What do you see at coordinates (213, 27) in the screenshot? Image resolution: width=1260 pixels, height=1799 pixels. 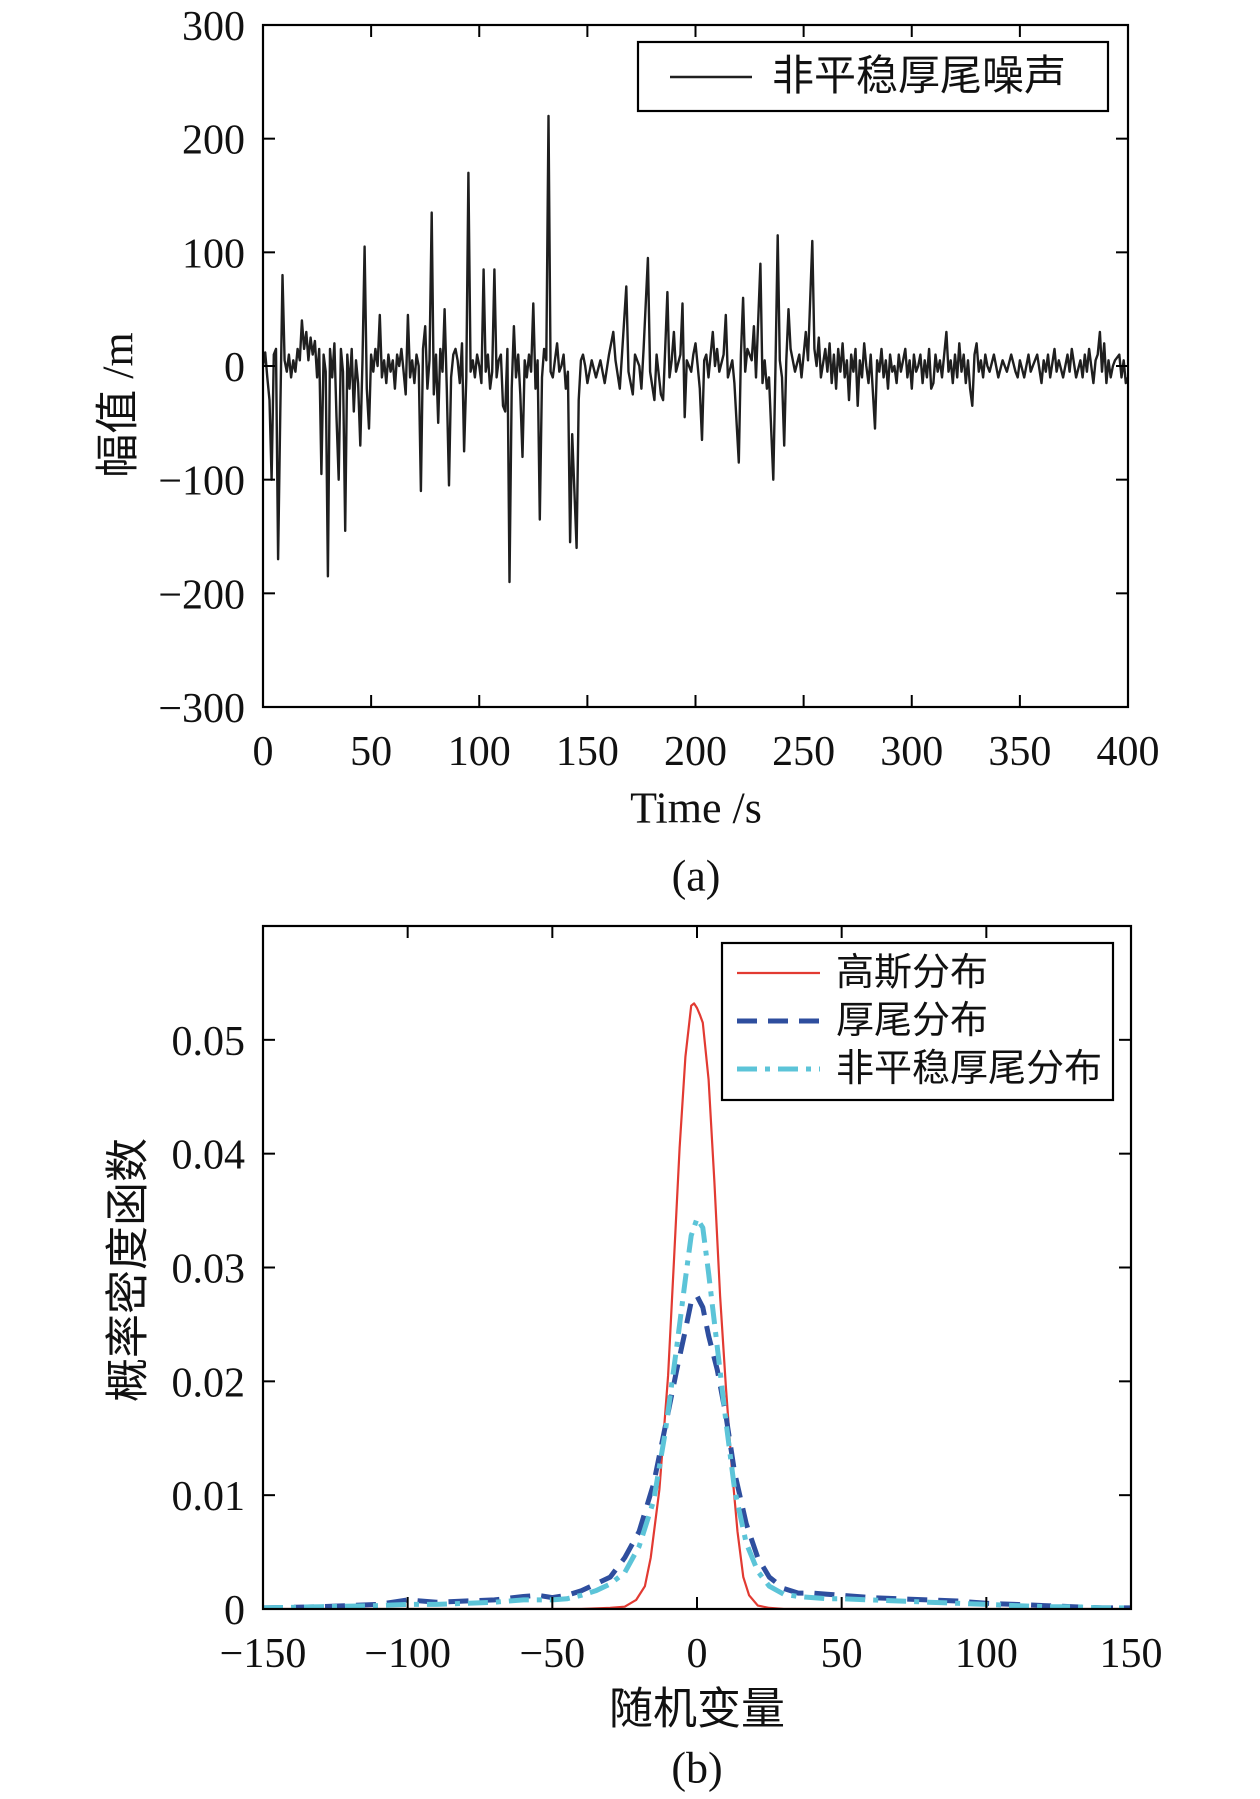 I see `y-tick-label: 300` at bounding box center [213, 27].